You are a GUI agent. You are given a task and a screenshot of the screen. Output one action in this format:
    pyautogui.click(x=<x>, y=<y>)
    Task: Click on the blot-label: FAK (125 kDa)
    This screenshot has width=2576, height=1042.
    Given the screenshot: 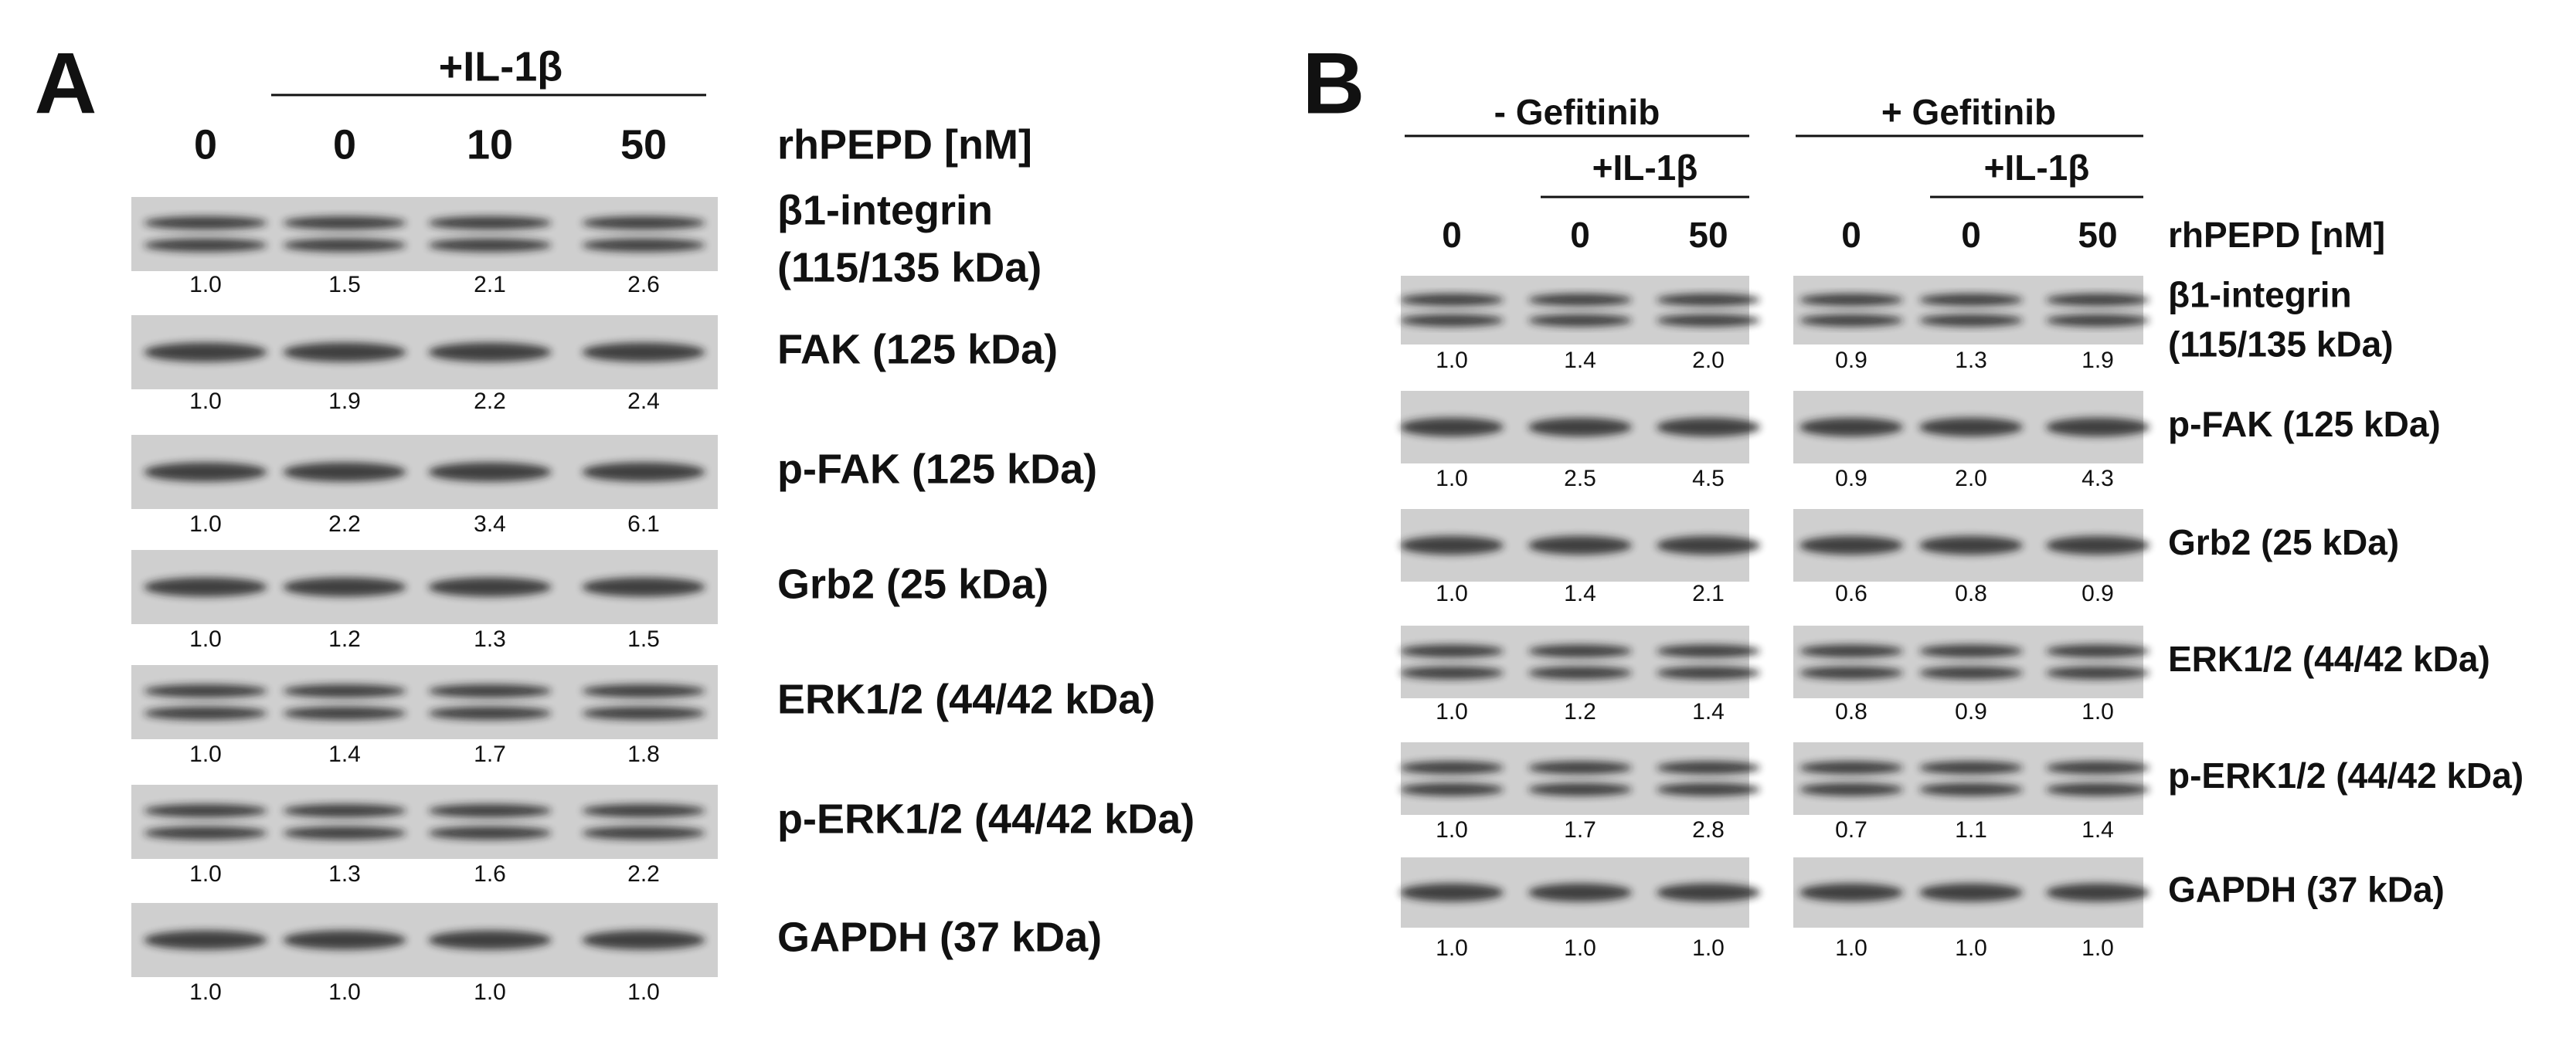 What is the action you would take?
    pyautogui.click(x=917, y=349)
    